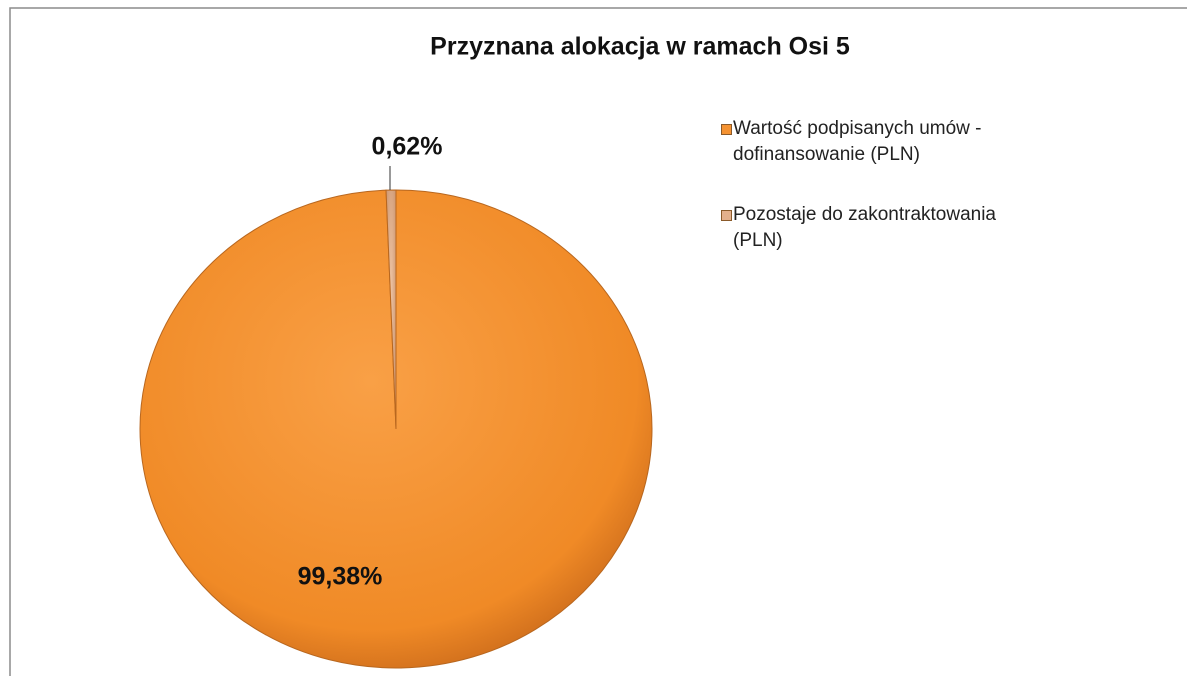  Describe the element at coordinates (407, 147) in the screenshot. I see `data-label: 0,62%` at that location.